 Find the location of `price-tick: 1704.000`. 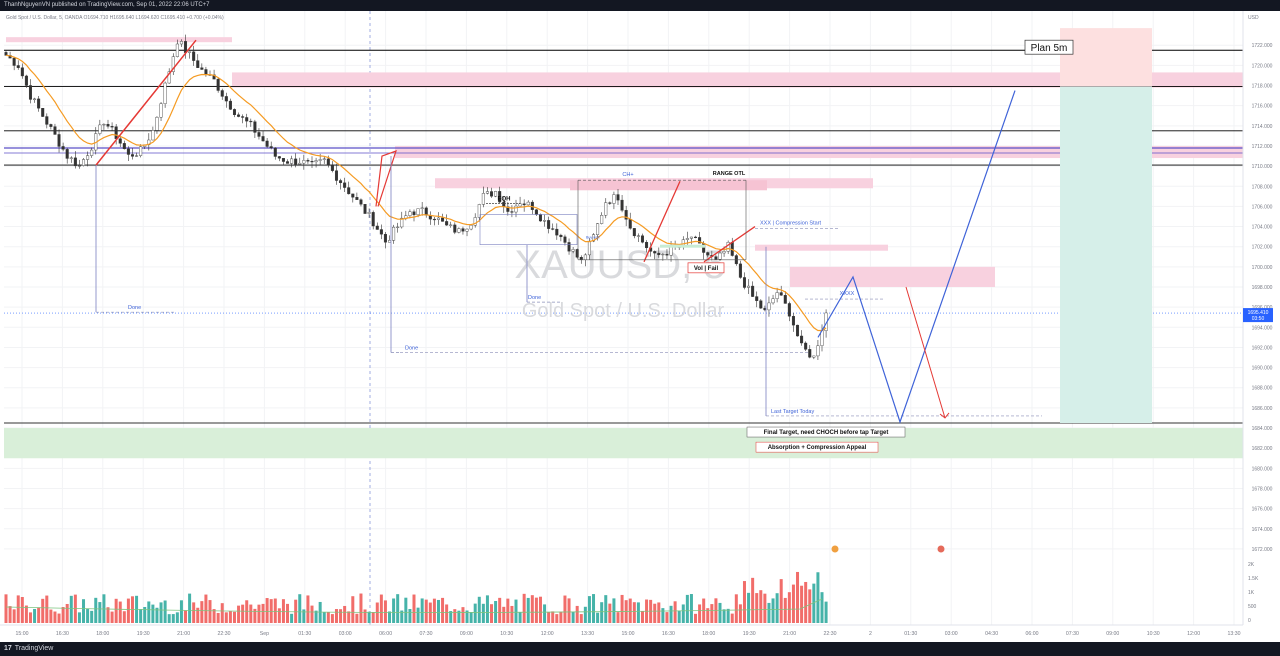

price-tick: 1704.000 is located at coordinates (1262, 228).